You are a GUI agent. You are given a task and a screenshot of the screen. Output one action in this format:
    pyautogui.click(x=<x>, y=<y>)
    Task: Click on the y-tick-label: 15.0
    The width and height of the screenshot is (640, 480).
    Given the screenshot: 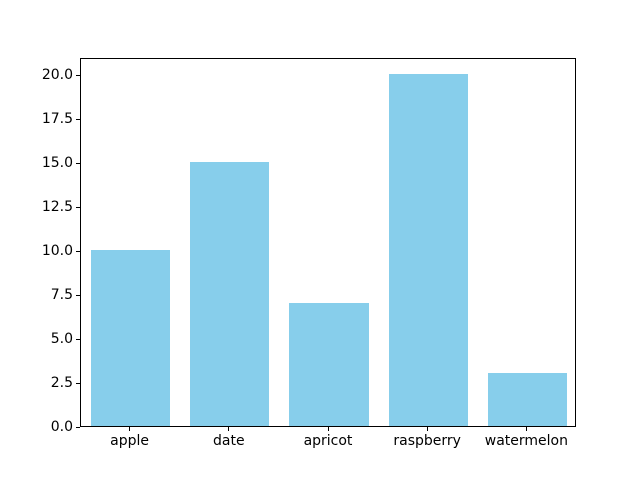 What is the action you would take?
    pyautogui.click(x=57, y=163)
    